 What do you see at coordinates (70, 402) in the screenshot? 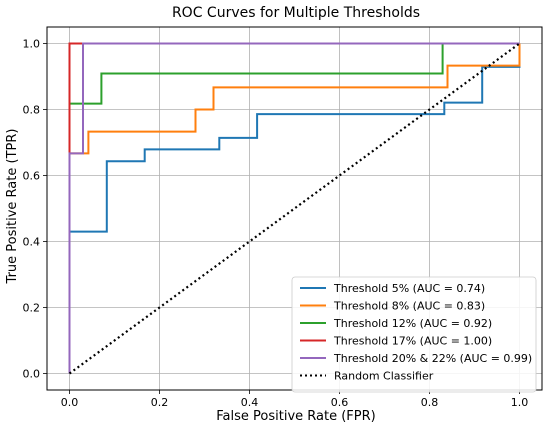
I see `x-tick-label: 0.0` at bounding box center [70, 402].